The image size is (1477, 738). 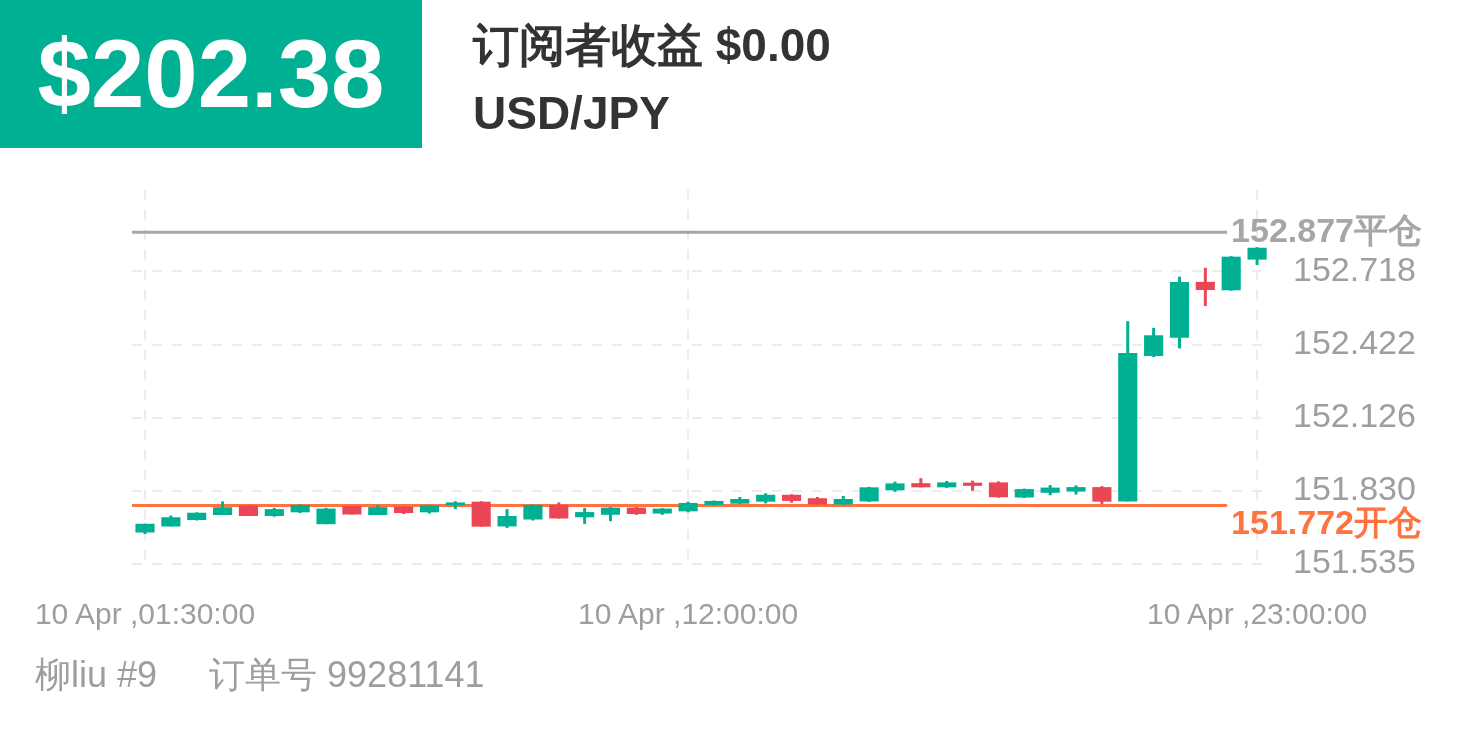 What do you see at coordinates (688, 614) in the screenshot?
I see `x-tick-label: 10 Apr ,12:00:00` at bounding box center [688, 614].